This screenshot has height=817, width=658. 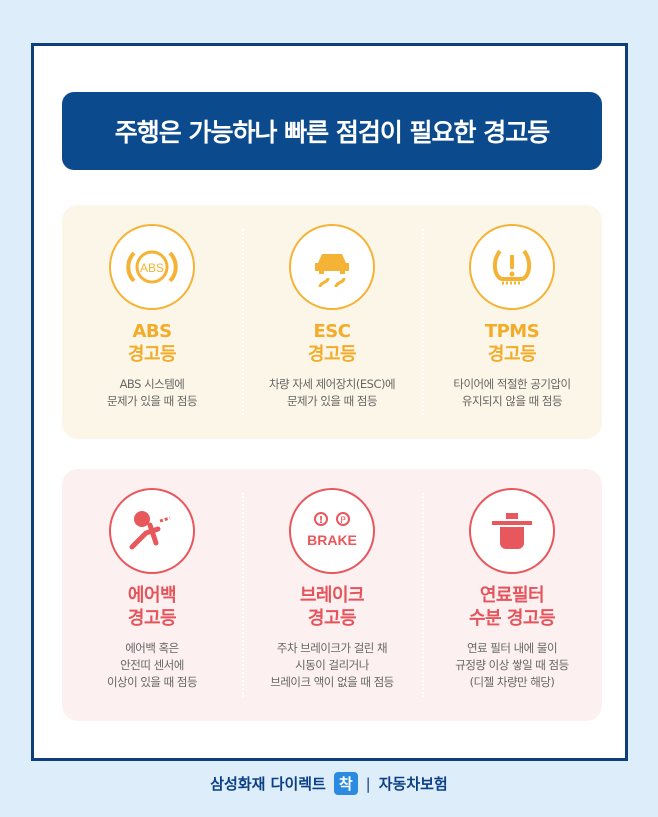 I want to click on item-name: 연료필터, so click(x=512, y=595).